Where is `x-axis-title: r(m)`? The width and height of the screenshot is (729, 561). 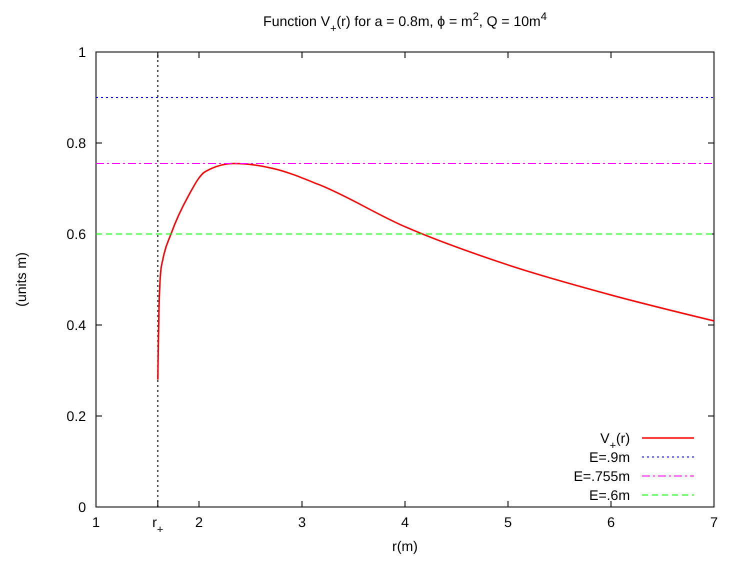
x-axis-title: r(m) is located at coordinates (405, 546).